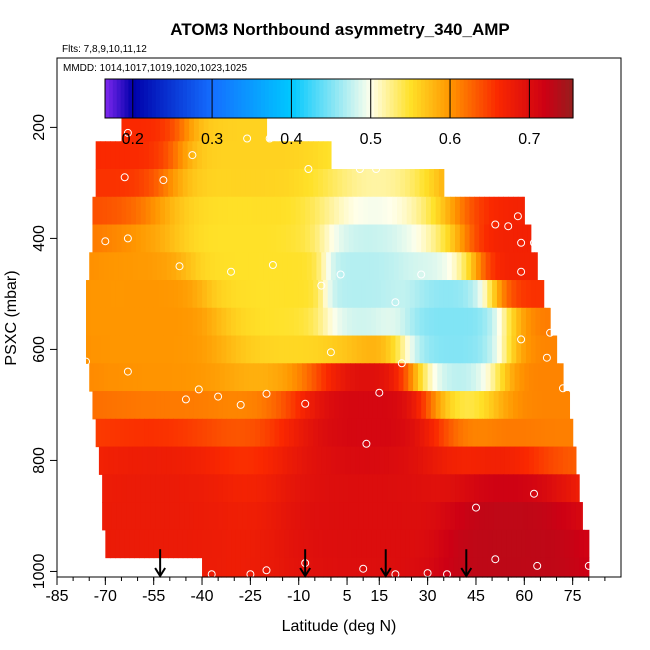  What do you see at coordinates (155, 68) in the screenshot?
I see `dates-subtitle: MMDD: 1014,1017,1019,1020,1023,1025` at bounding box center [155, 68].